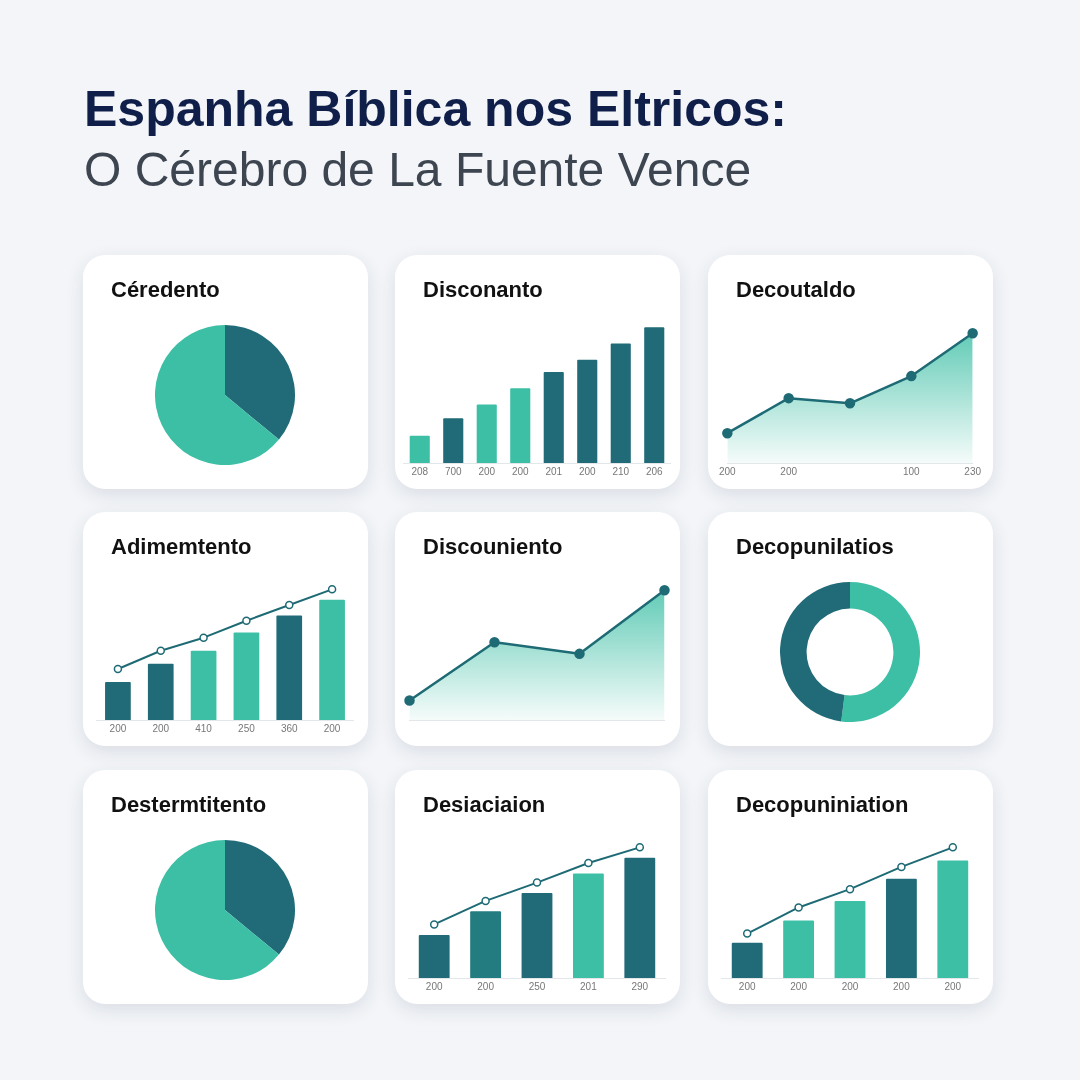 This screenshot has height=1080, width=1080. I want to click on x-tick-label: 208, so click(420, 471).